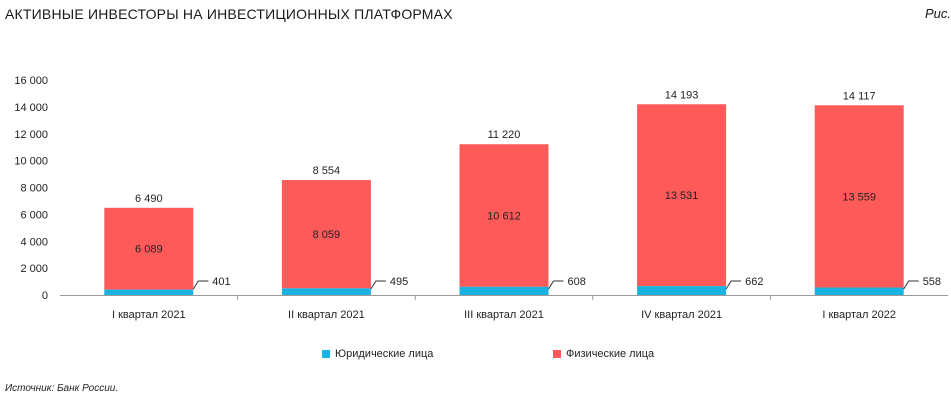 The image size is (951, 407). What do you see at coordinates (221, 282) in the screenshot?
I see `data-label-legal: 401` at bounding box center [221, 282].